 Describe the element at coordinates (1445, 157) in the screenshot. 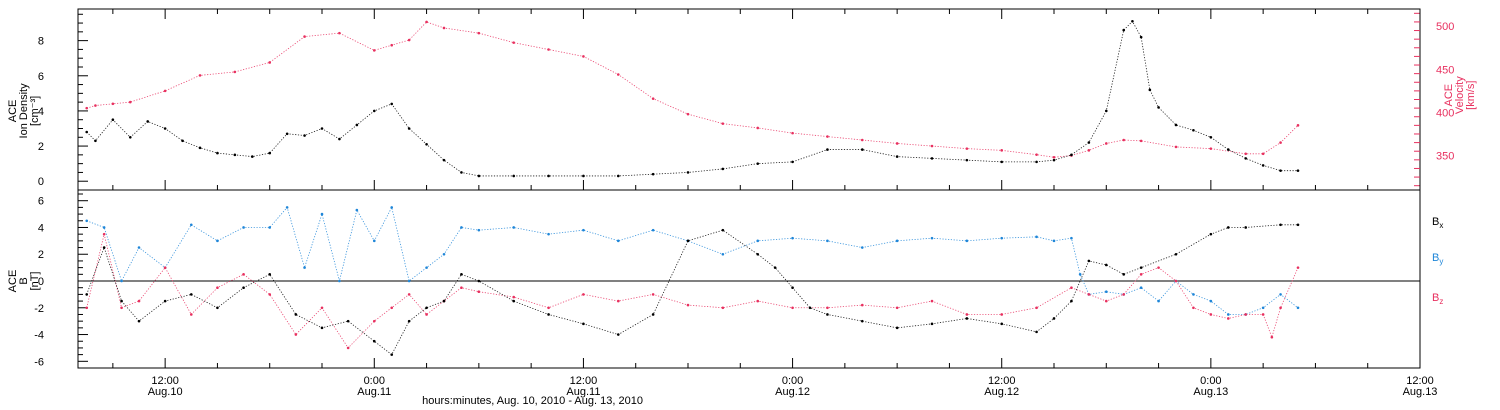

I see `velocity-tick-label: 350` at that location.